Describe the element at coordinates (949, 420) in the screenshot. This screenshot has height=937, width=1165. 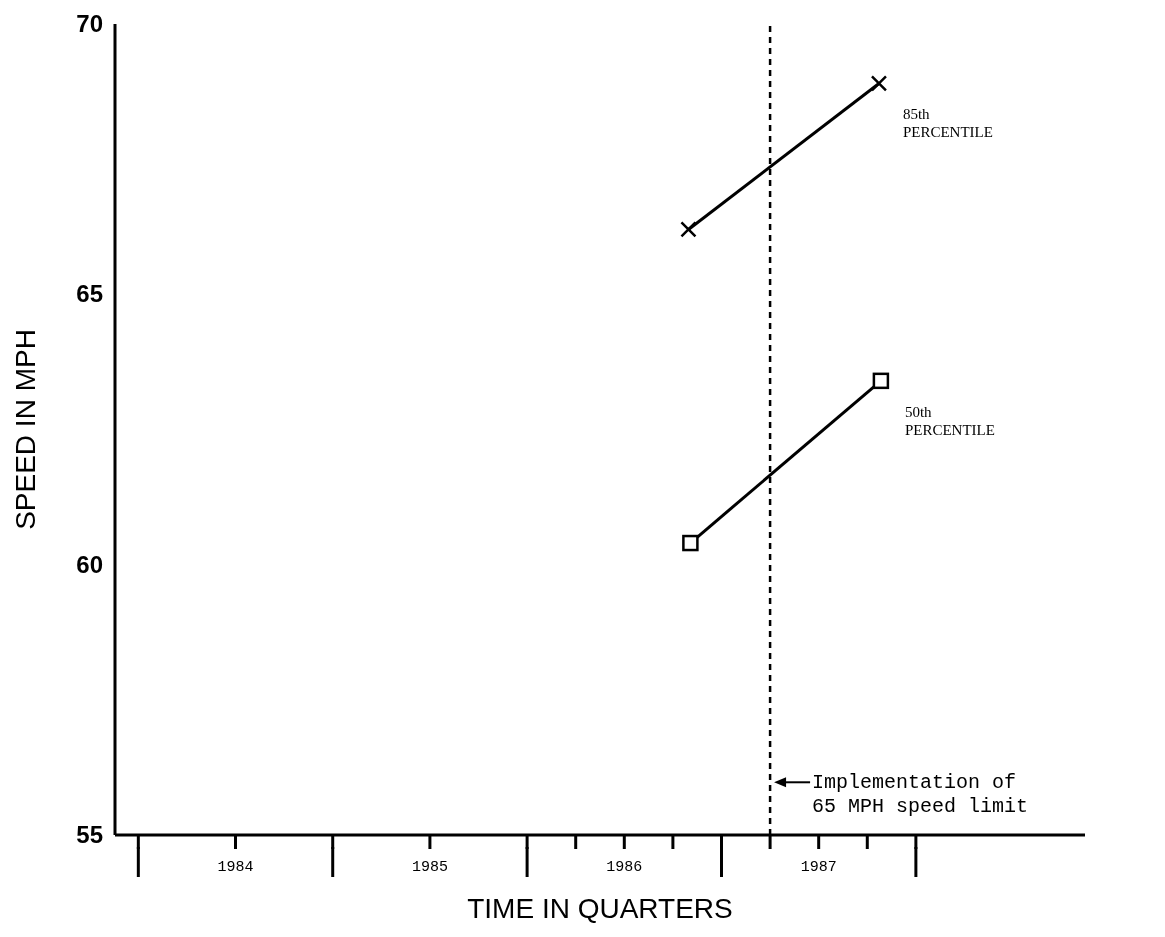
I see `series-label: 50th PERCENTILE` at that location.